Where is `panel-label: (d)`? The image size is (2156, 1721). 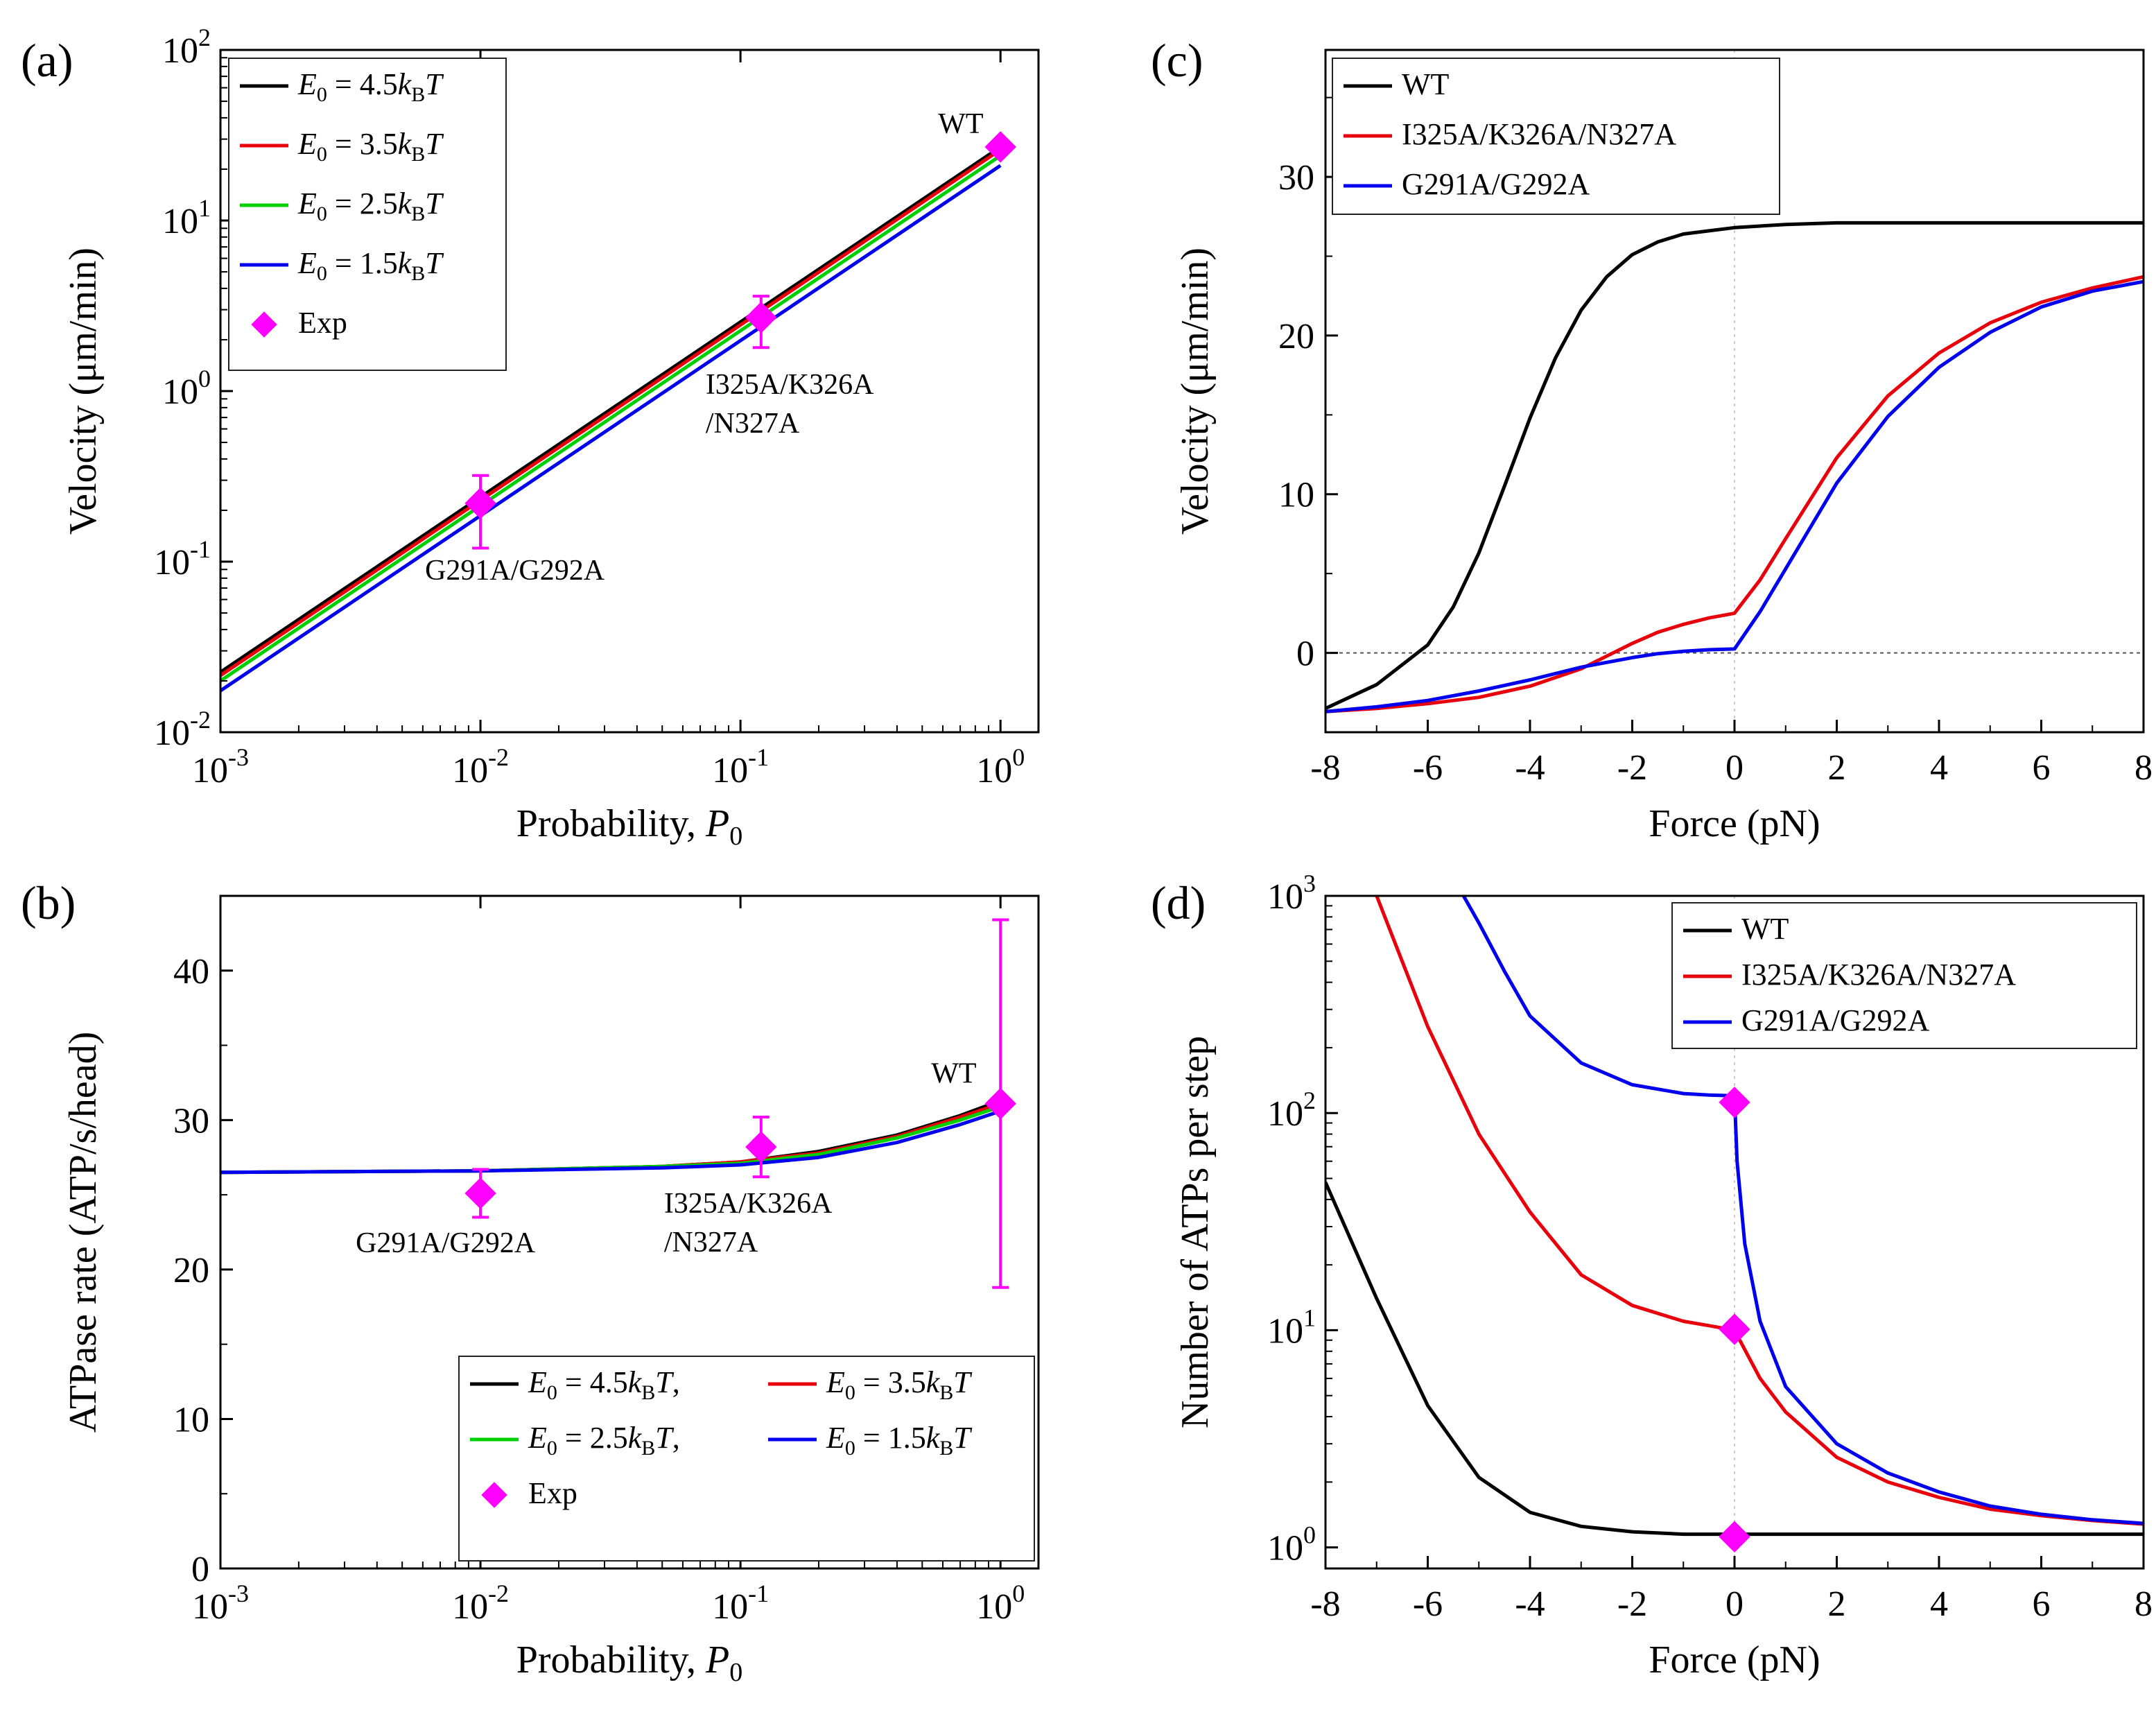
panel-label: (d) is located at coordinates (1178, 903).